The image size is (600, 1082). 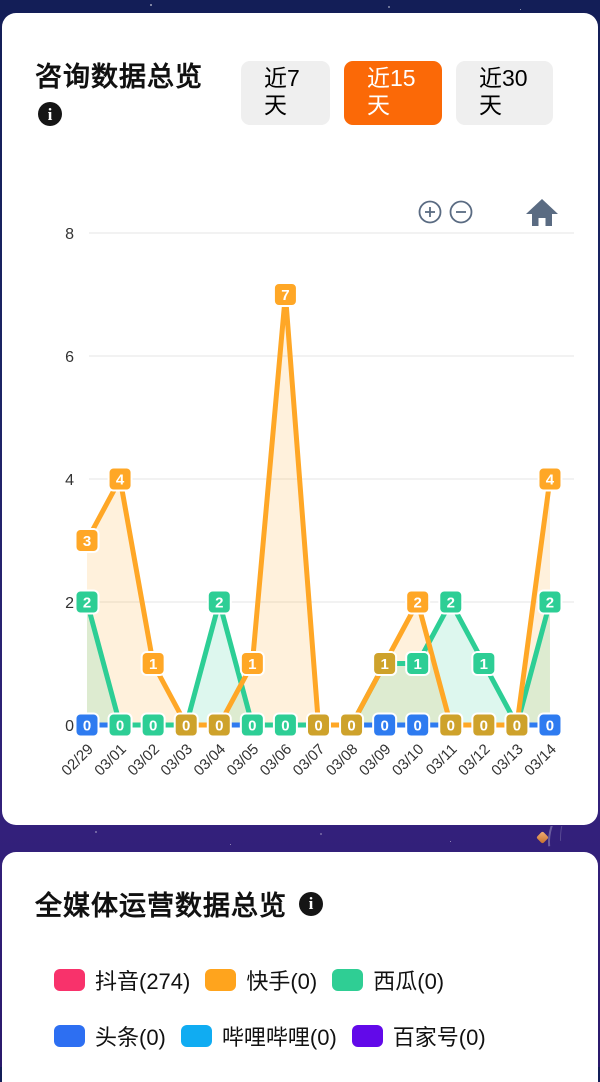 I want to click on legend-label: 百家号(0), so click(x=439, y=1037).